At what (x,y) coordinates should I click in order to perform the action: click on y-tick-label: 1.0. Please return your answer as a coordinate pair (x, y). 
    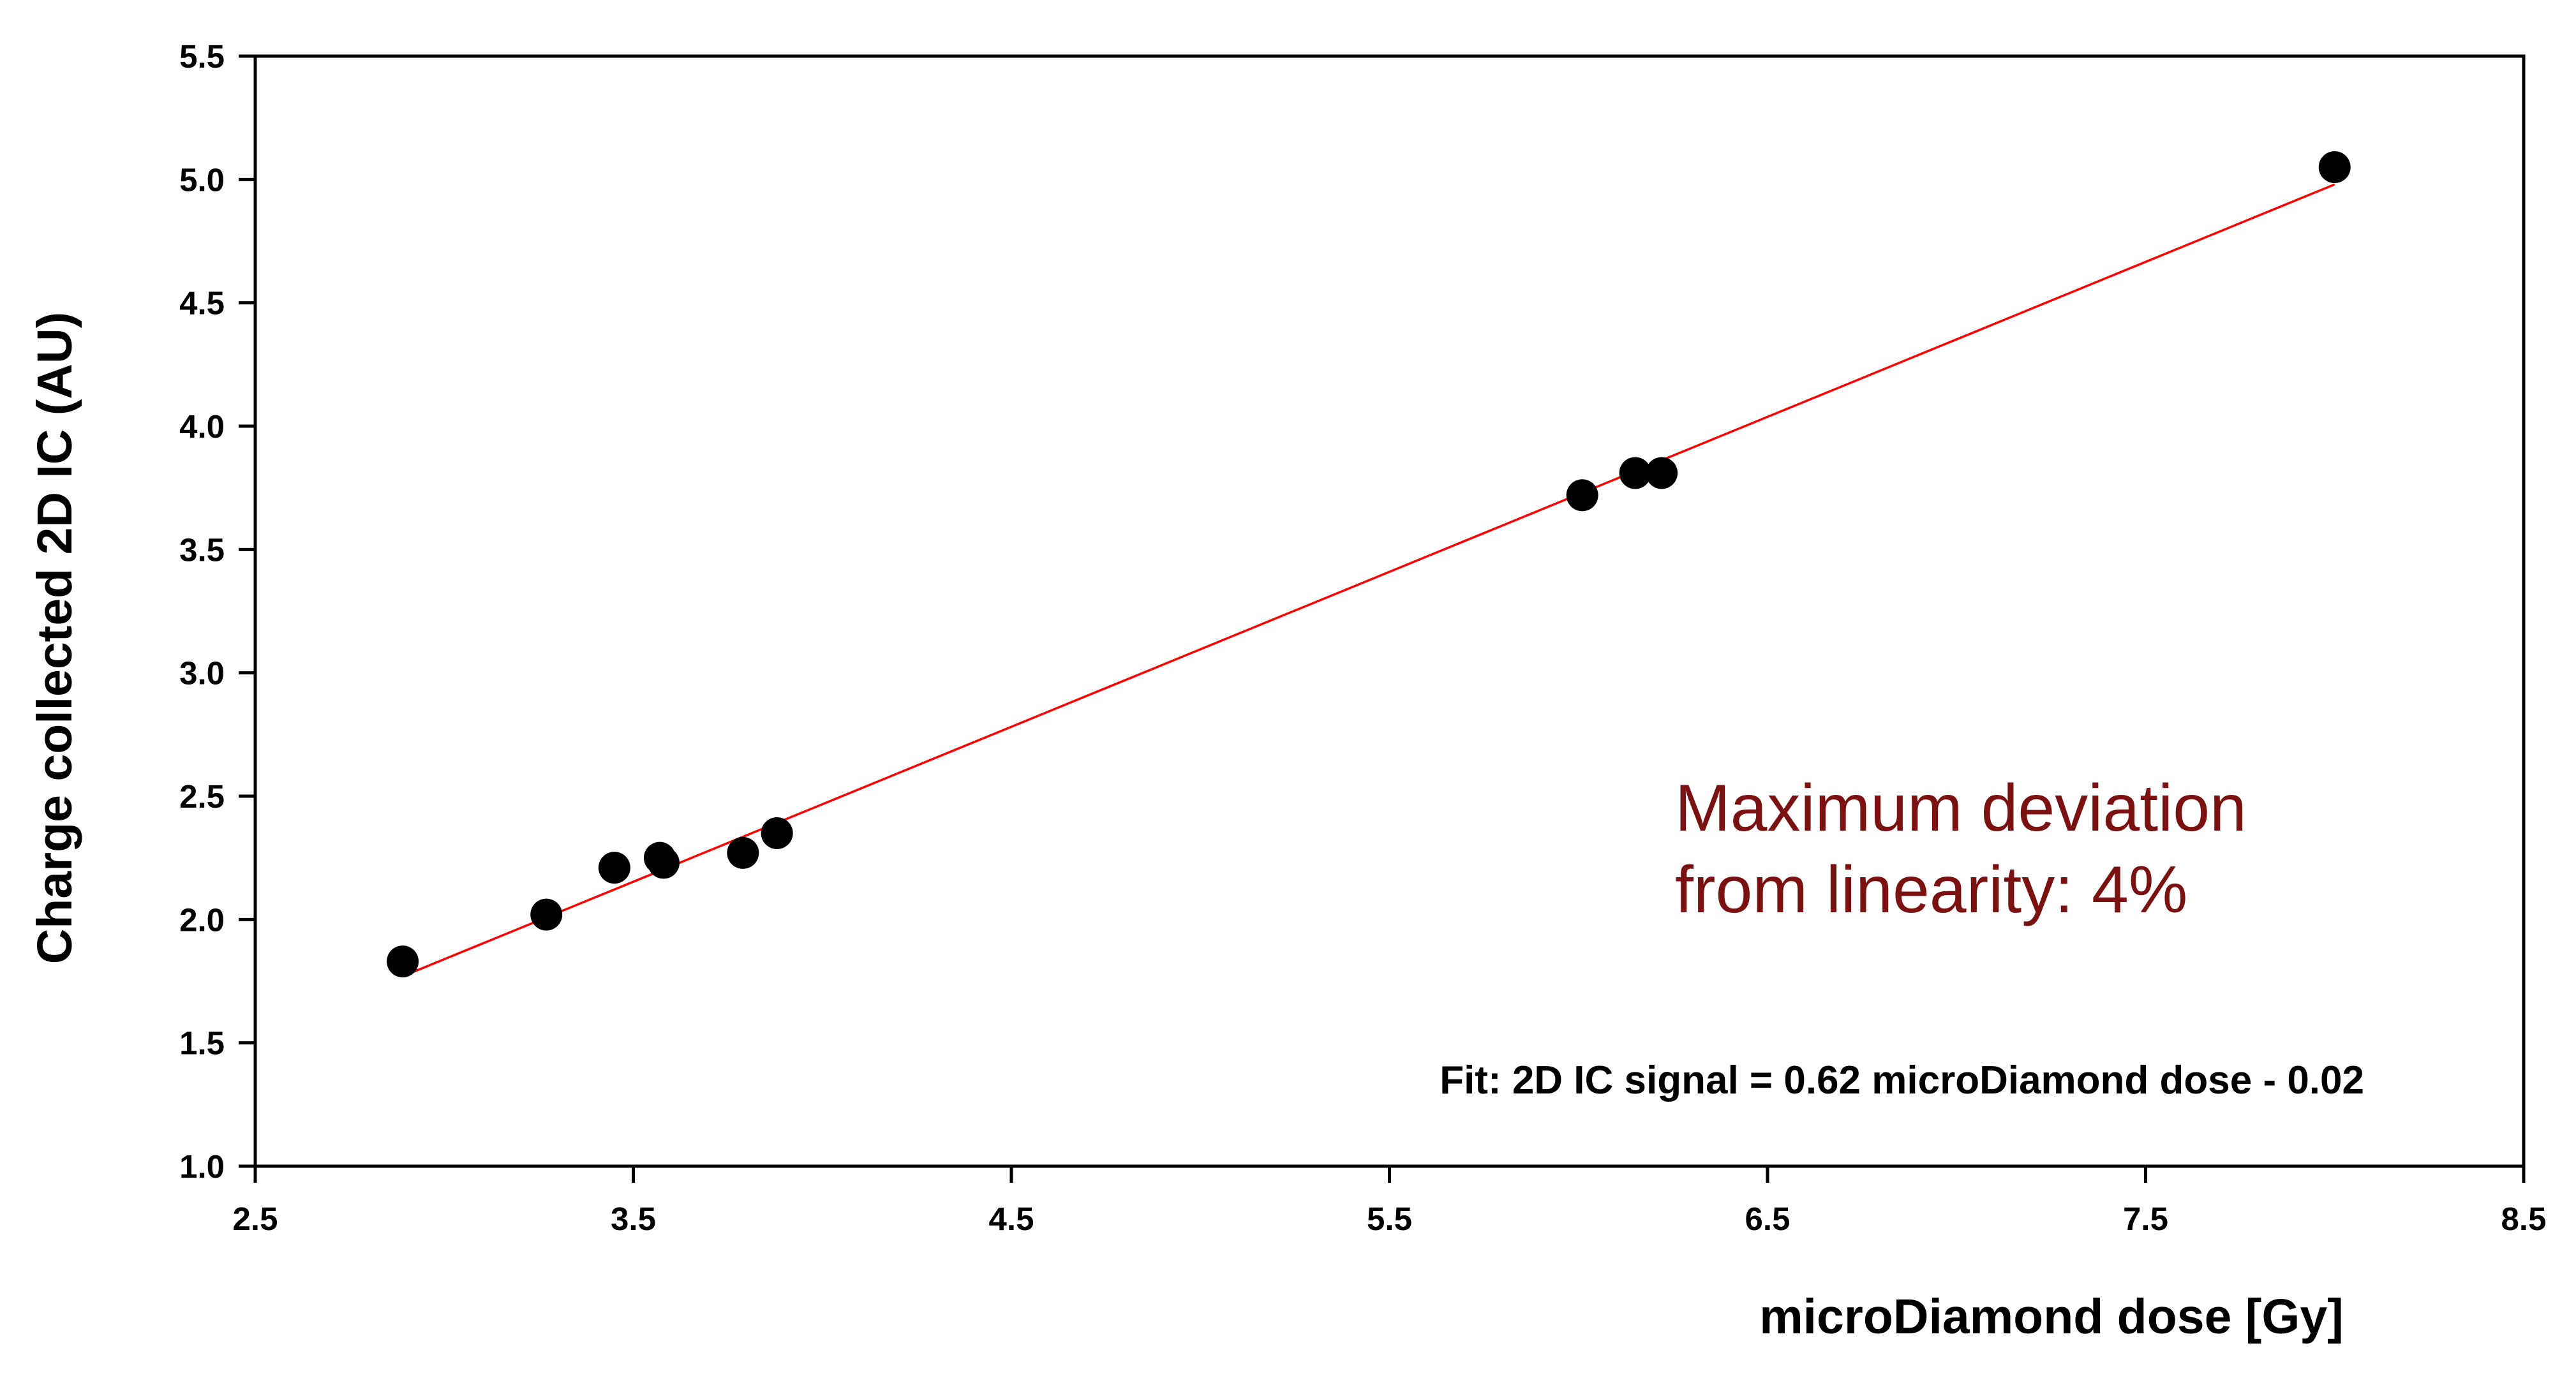
    Looking at the image, I should click on (202, 1166).